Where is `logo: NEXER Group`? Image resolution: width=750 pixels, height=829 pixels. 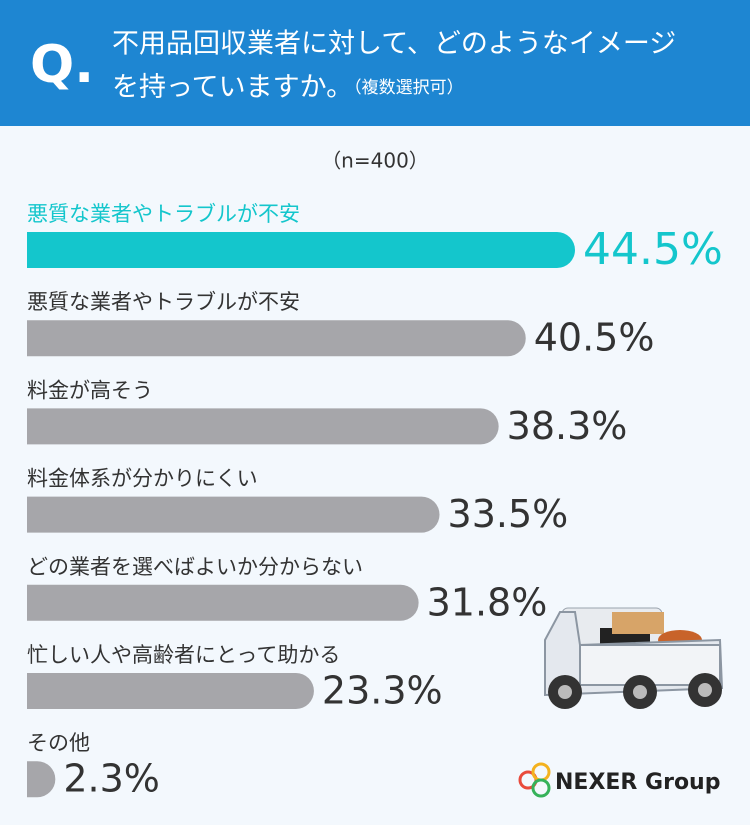
logo: NEXER Group is located at coordinates (619, 780).